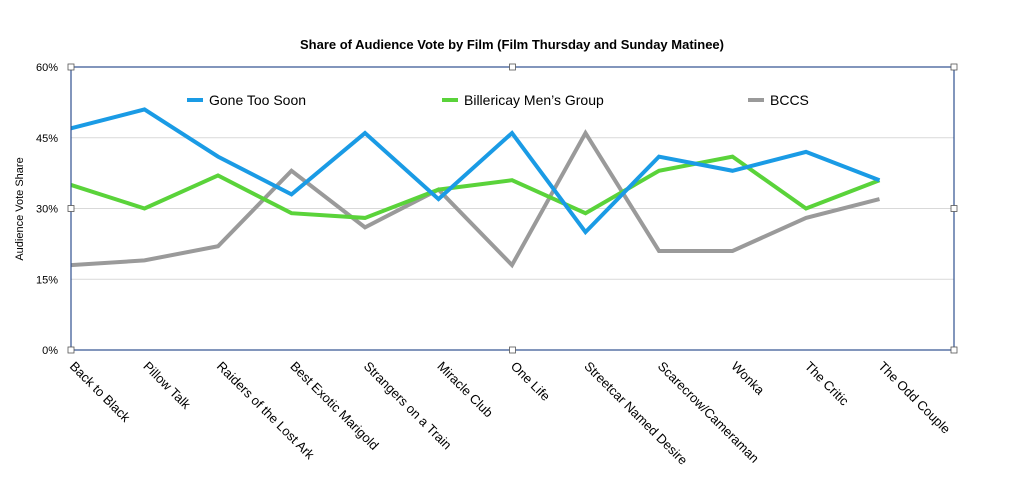 The width and height of the screenshot is (1024, 484). What do you see at coordinates (789, 100) in the screenshot?
I see `legend-label: BCCS` at bounding box center [789, 100].